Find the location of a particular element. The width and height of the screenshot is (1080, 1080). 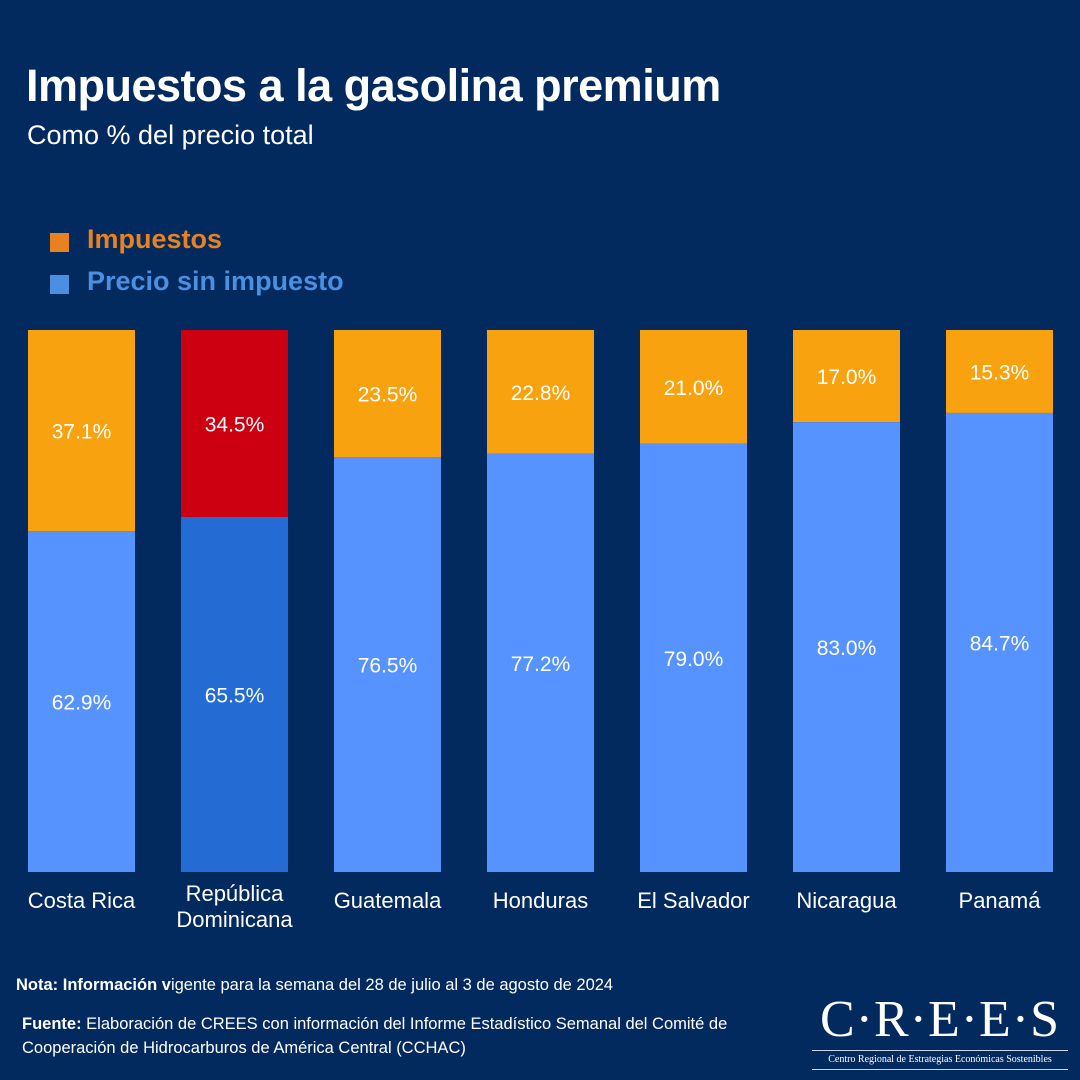

data-label-precio-costa-rica: 62.9% is located at coordinates (82, 703).